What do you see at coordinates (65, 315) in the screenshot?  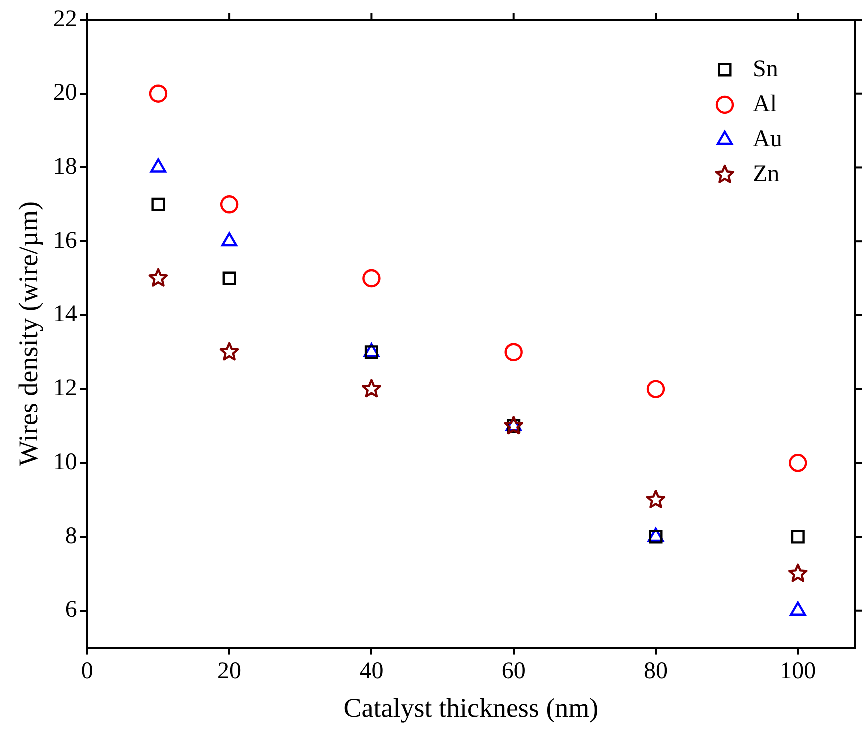 I see `y-tick-label: 14` at bounding box center [65, 315].